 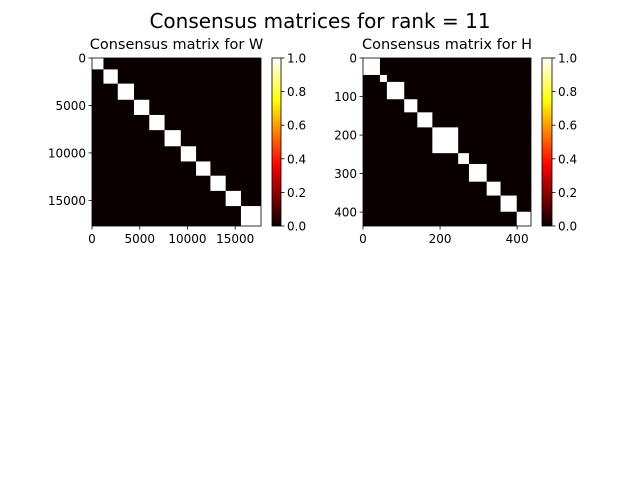 I want to click on y-tick-label: 10000, so click(x=67, y=153).